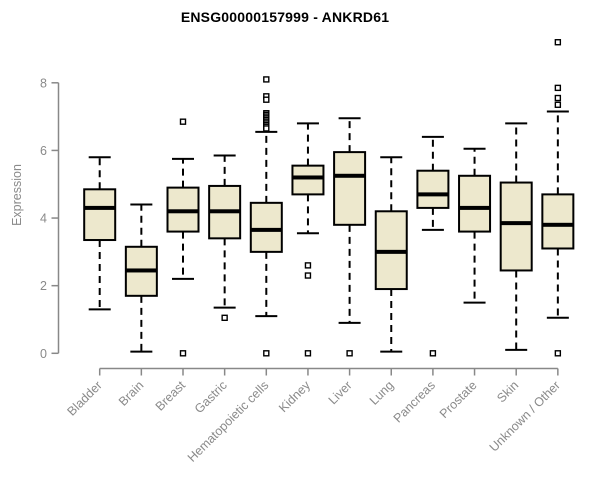  Describe the element at coordinates (458, 399) in the screenshot. I see `x-axis-category-label: Prostate` at that location.